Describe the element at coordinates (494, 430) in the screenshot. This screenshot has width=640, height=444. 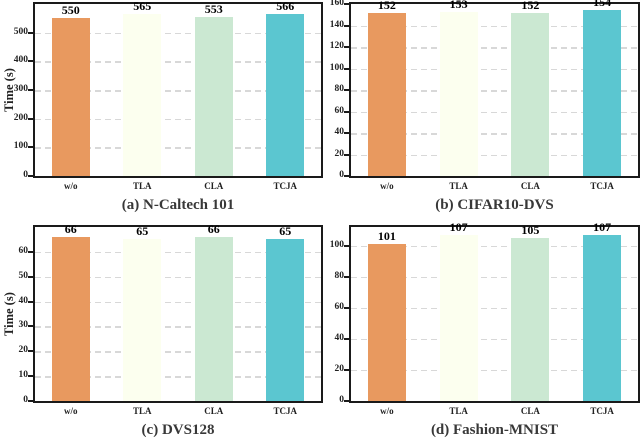
I see `subplot-caption: (d) Fashion-MNIST` at that location.